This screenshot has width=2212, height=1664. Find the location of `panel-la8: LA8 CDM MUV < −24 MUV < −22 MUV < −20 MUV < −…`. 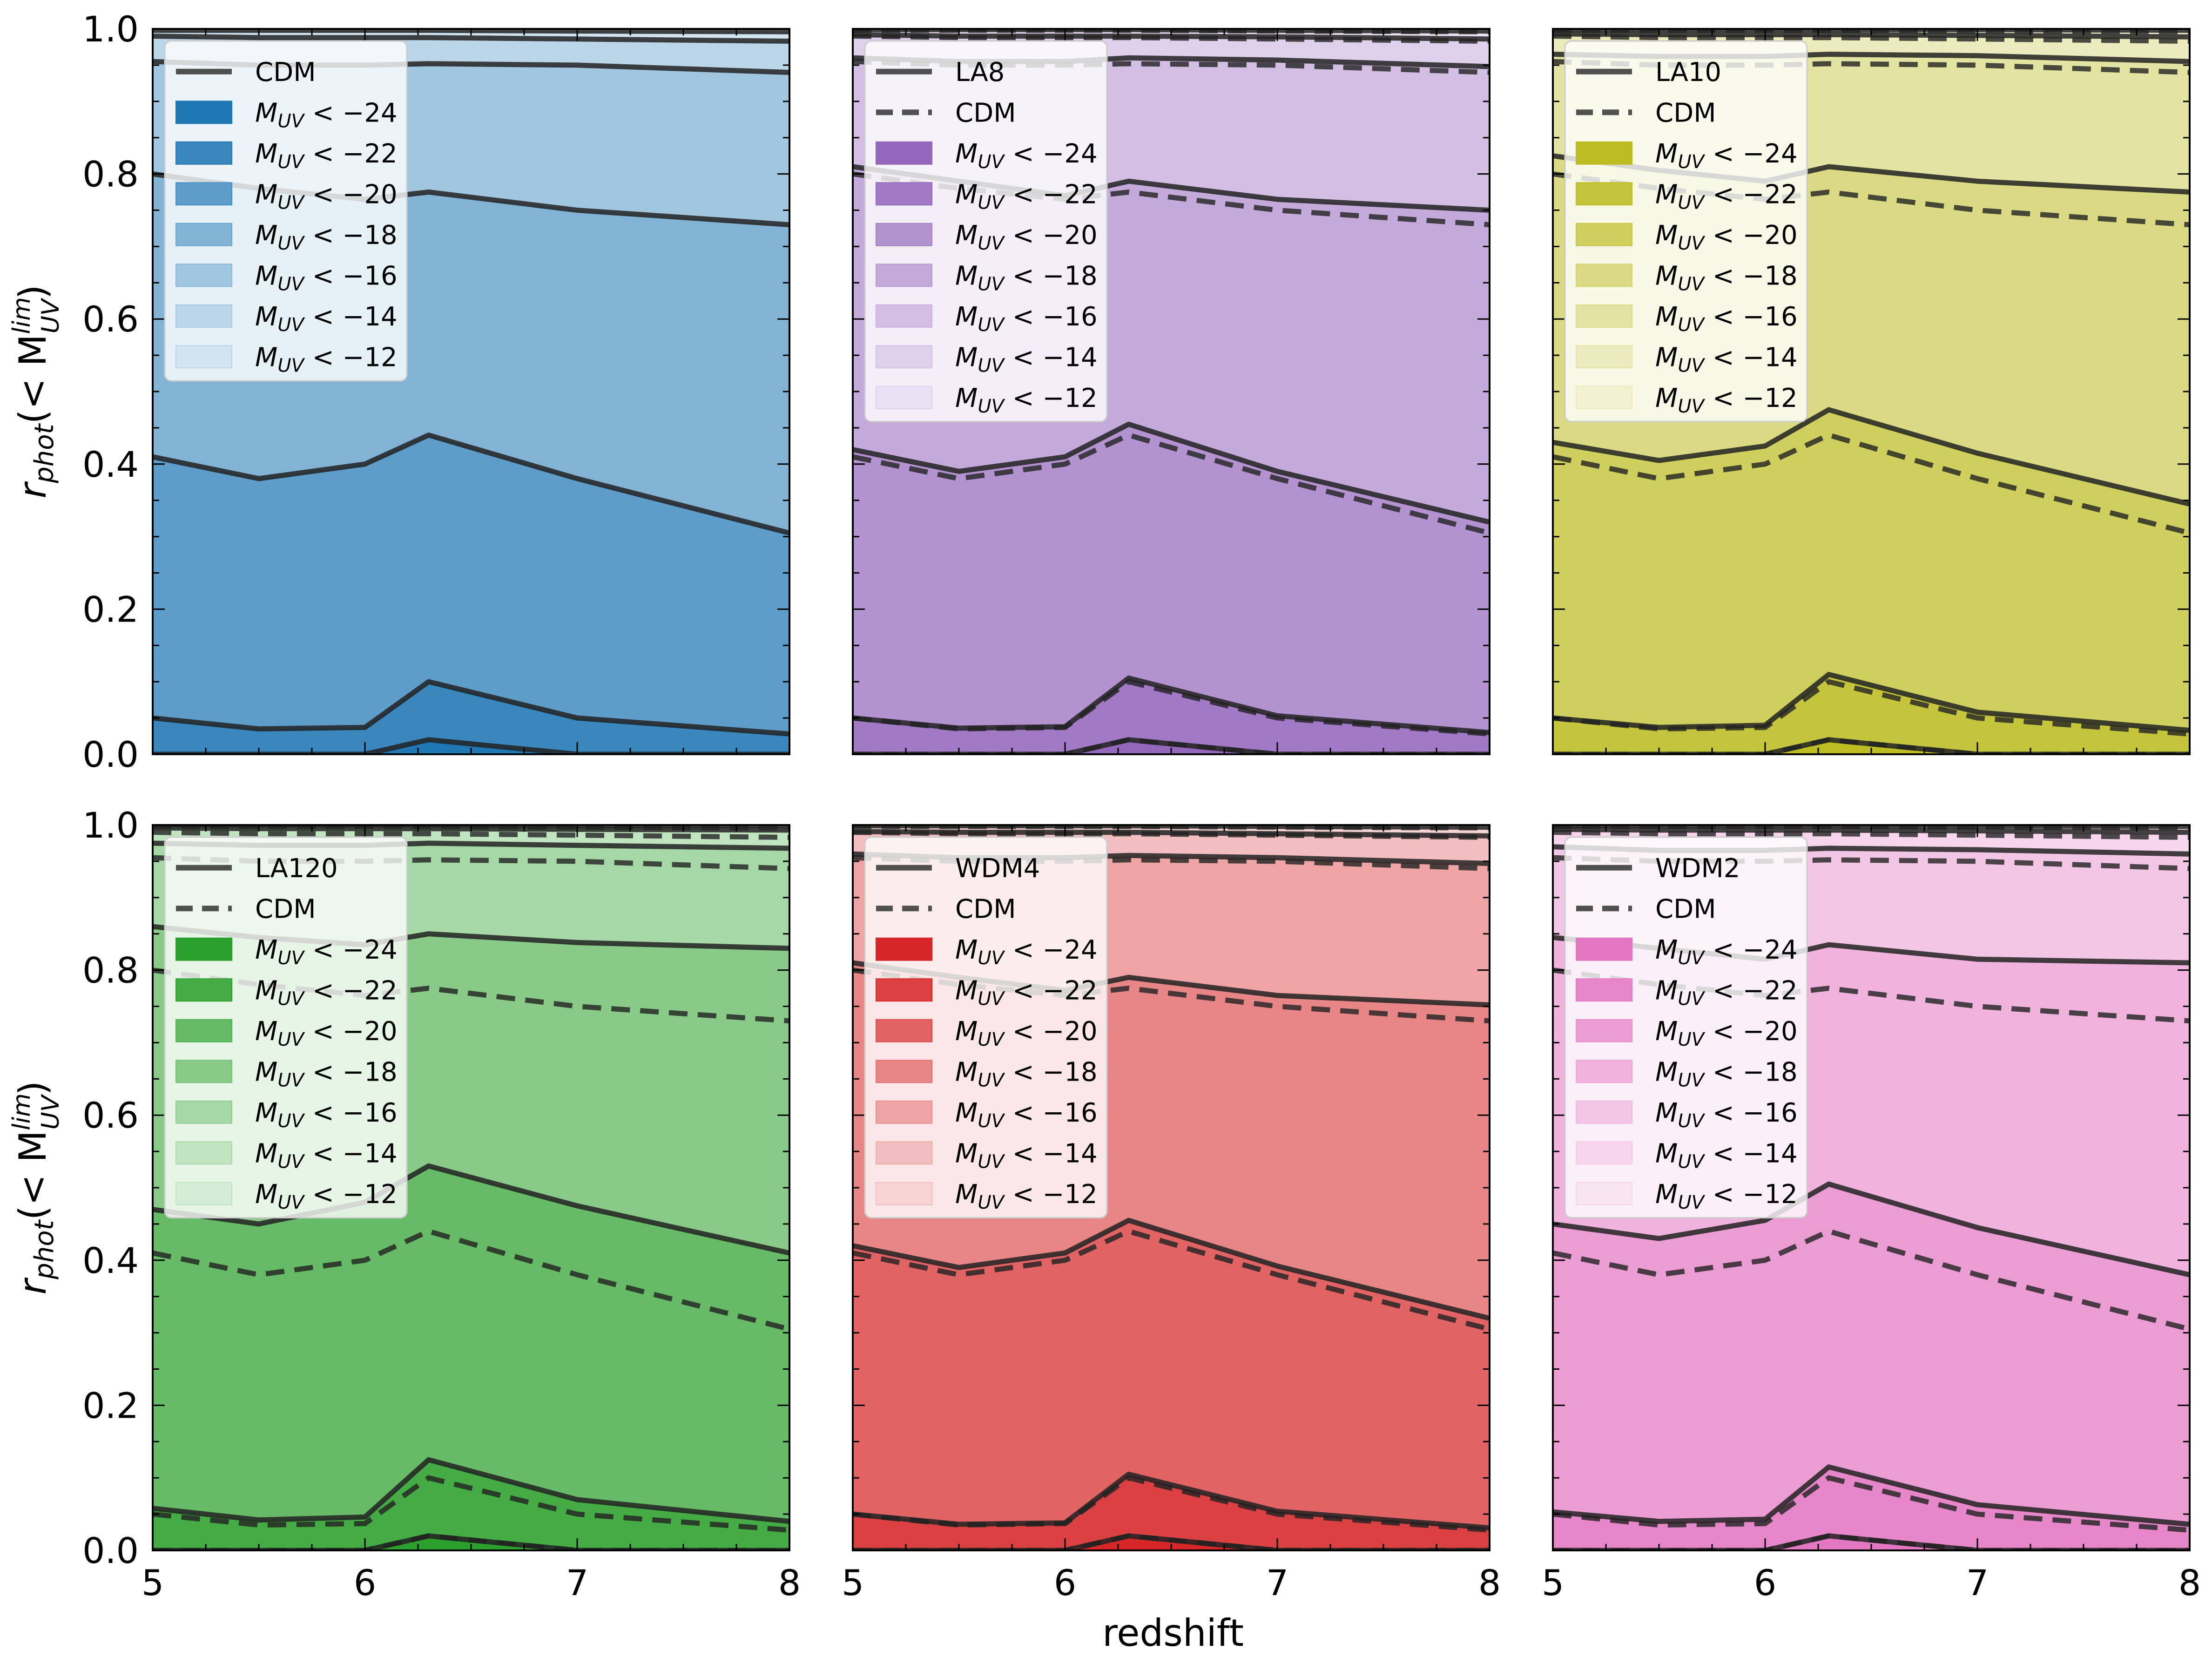

panel-la8: LA8 CDM MUV < −24 MUV < −22 MUV < −20 MUV < −… is located at coordinates (1171, 391).